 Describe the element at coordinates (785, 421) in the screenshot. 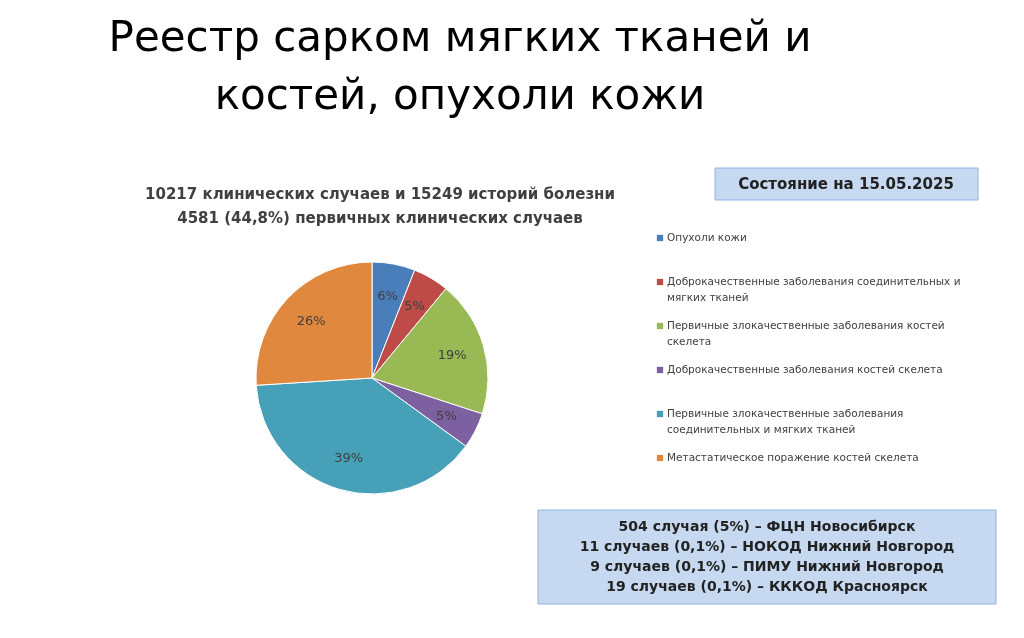

I see `legend-label: Первичные злокачественные заболевания соединительных и мягких тканей` at that location.